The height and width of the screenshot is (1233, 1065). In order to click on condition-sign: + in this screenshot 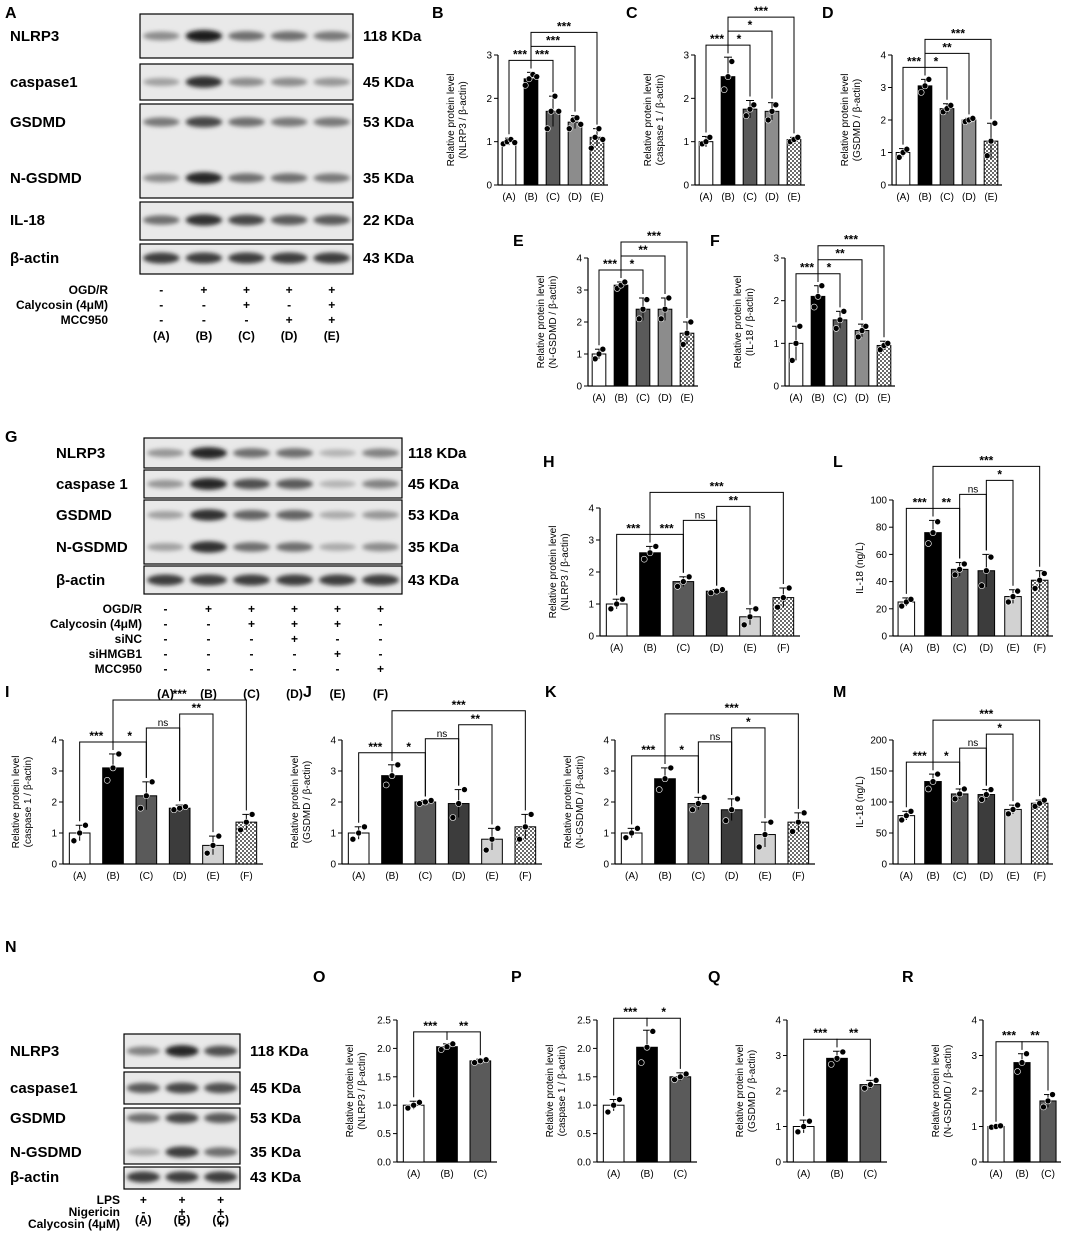, I will do `click(294, 609)`.